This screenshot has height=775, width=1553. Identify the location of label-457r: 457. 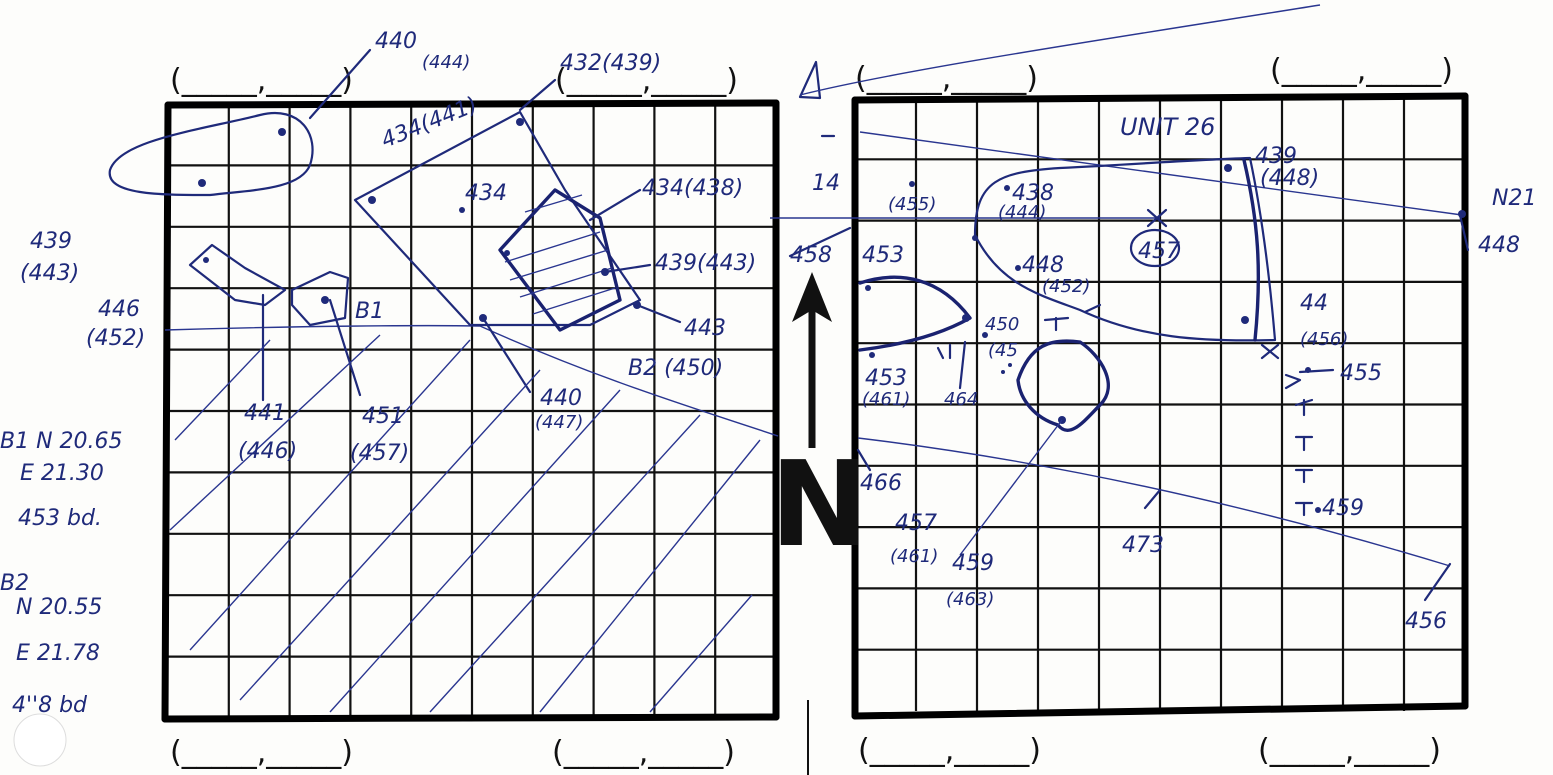
(916, 523).